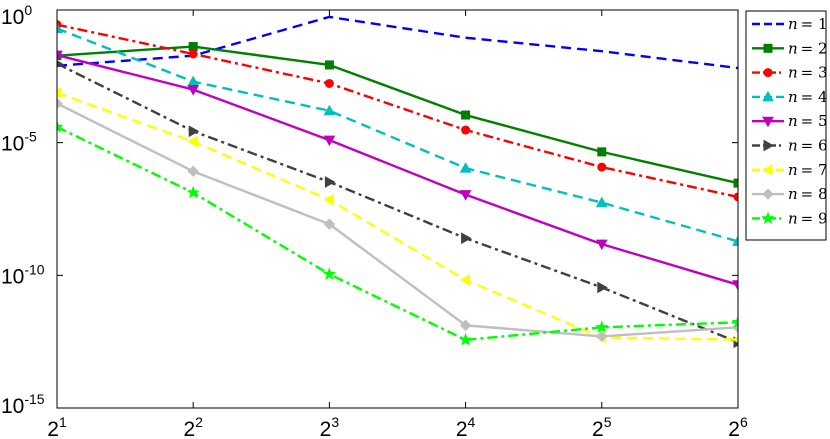 Image resolution: width=830 pixels, height=439 pixels. What do you see at coordinates (808, 194) in the screenshot?
I see `legend-label: n = 8` at bounding box center [808, 194].